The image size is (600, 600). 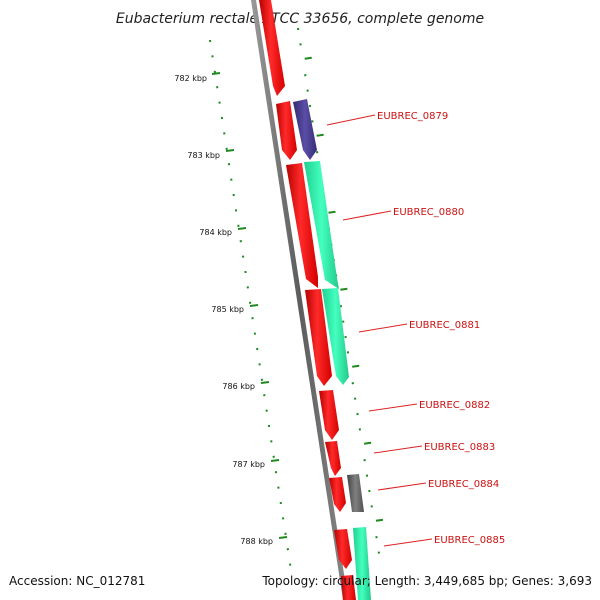 What do you see at coordinates (469, 540) in the screenshot?
I see `gene-label: EUBREC_0885` at bounding box center [469, 540].